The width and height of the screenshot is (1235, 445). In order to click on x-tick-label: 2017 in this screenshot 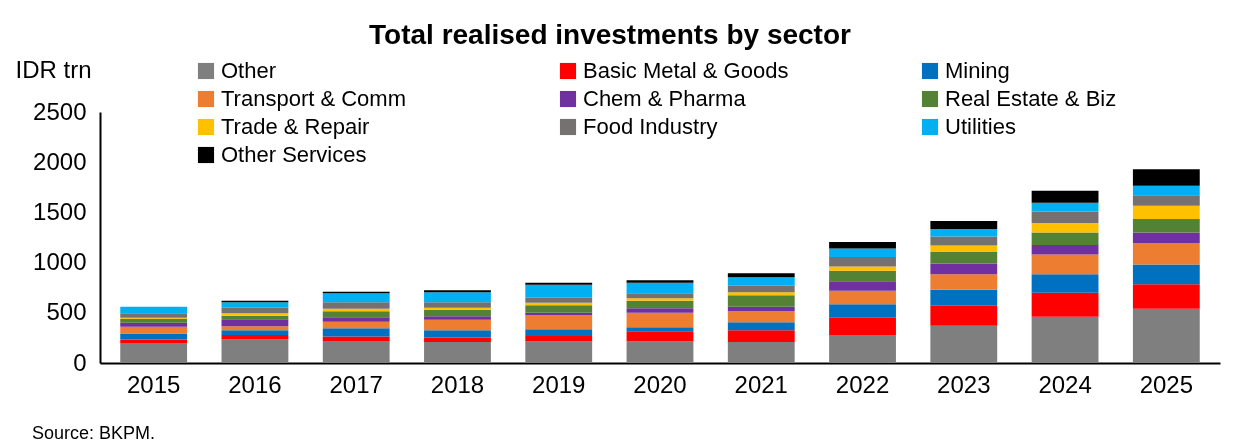, I will do `click(356, 384)`.